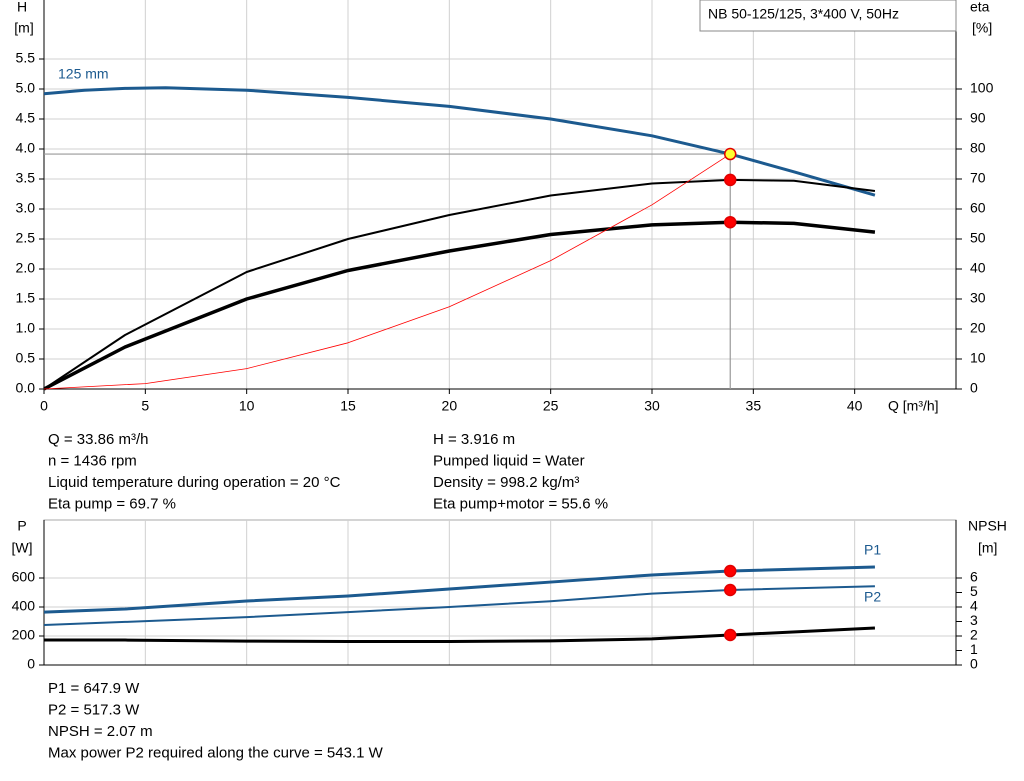  Describe the element at coordinates (26, 238) in the screenshot. I see `y-tick-label: 2.5` at that location.